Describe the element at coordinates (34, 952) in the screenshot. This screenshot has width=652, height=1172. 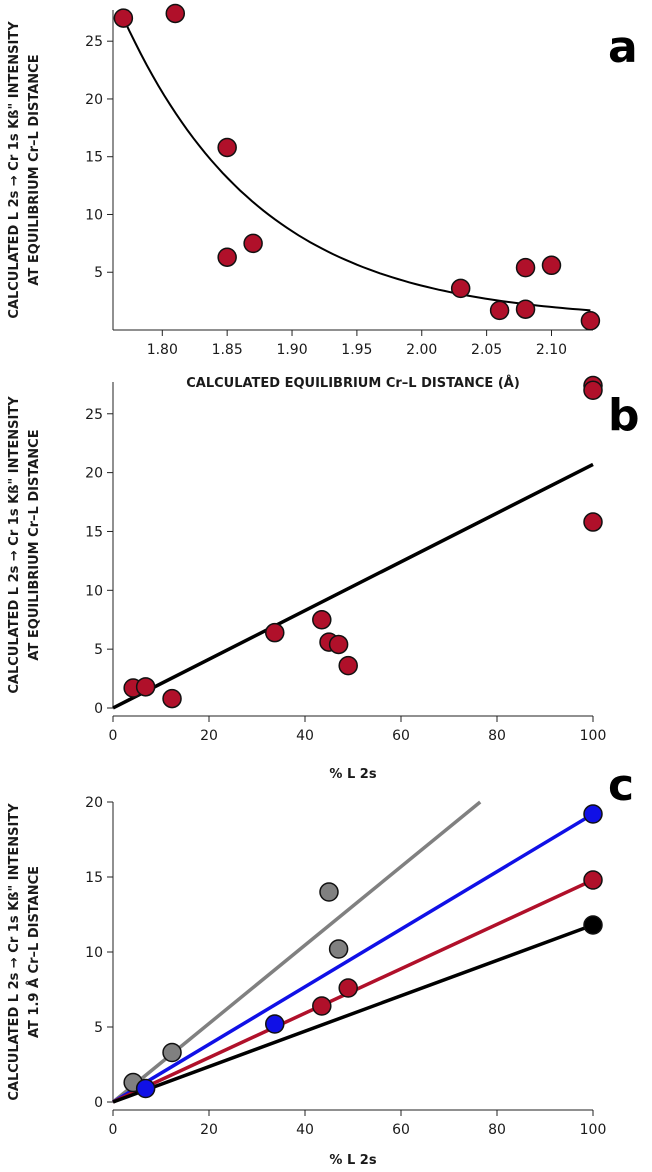
I see `y-axis-label: AT 1.9 Å Cr–L DISTANCE` at that location.